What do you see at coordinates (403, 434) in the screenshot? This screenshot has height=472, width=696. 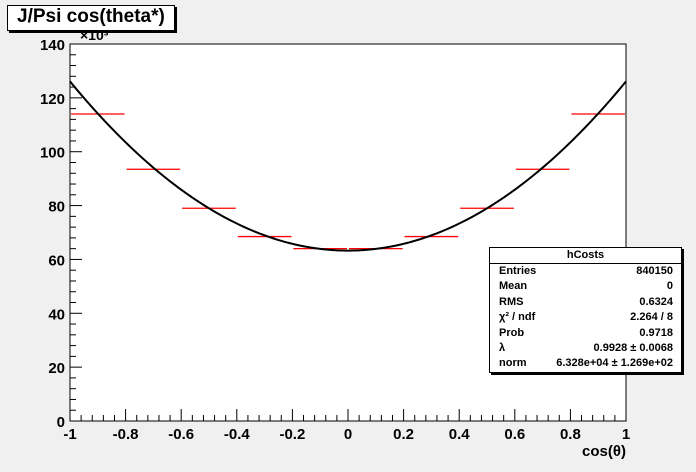 I see `x-tick-label: 0.2` at bounding box center [403, 434].